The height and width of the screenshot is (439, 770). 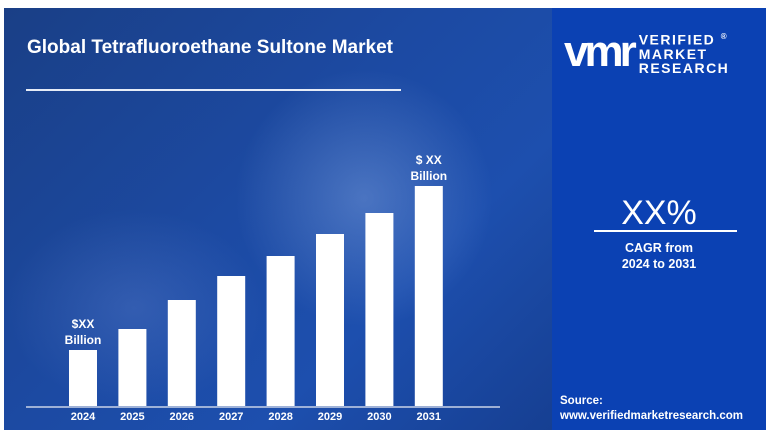 I want to click on x-tick-label: 2031, so click(x=429, y=417).